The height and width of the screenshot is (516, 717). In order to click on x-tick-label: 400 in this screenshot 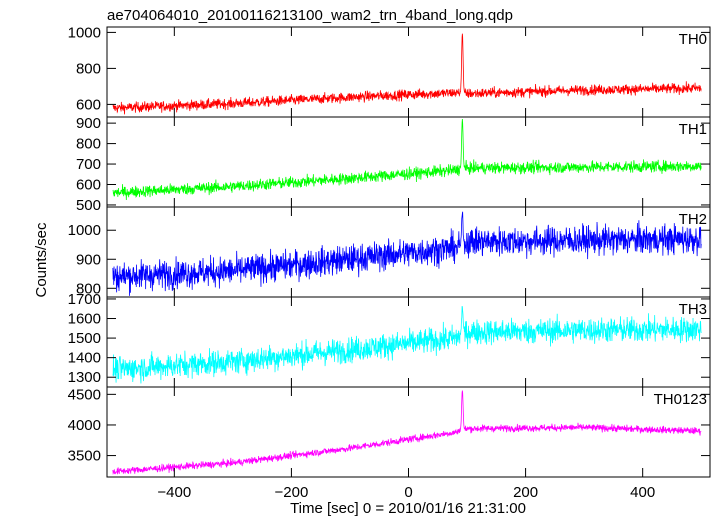, I will do `click(642, 492)`.